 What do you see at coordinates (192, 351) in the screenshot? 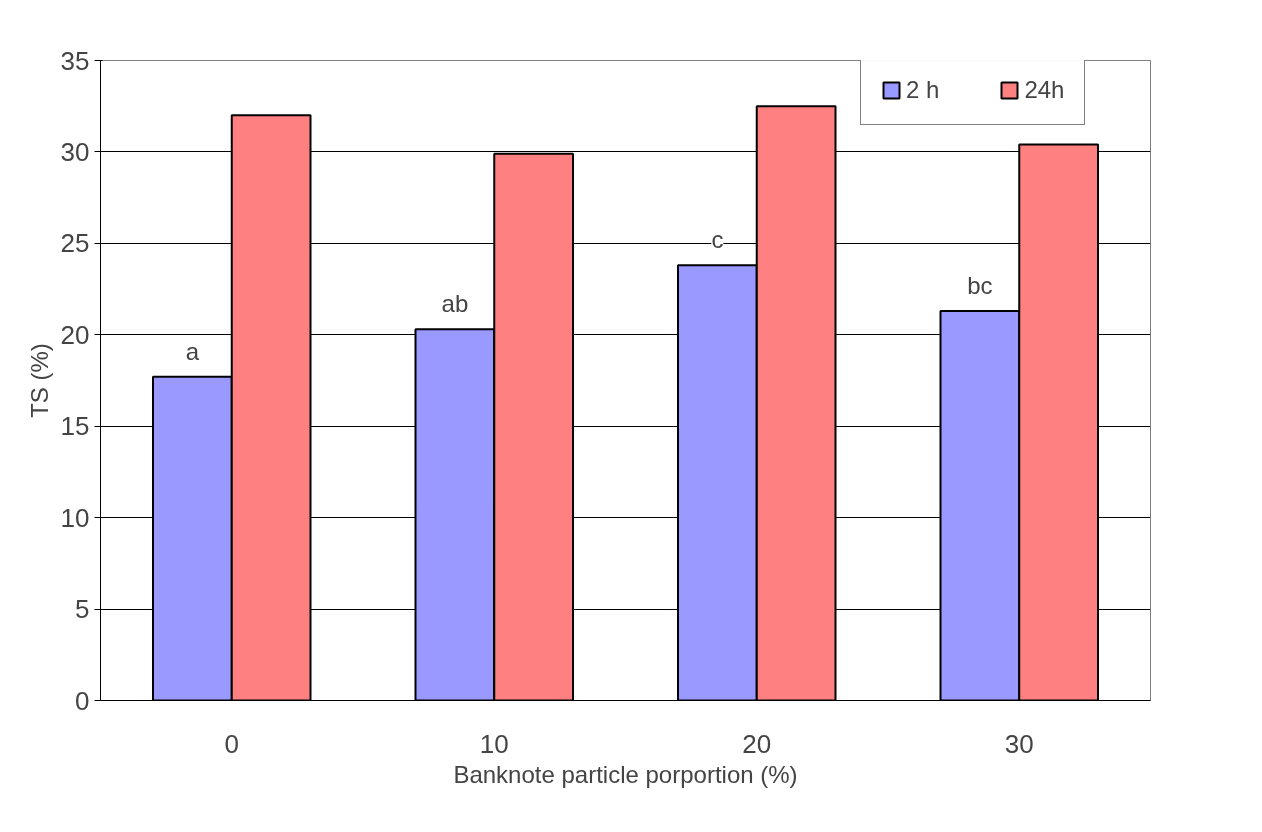
I see `annotation: a` at bounding box center [192, 351].